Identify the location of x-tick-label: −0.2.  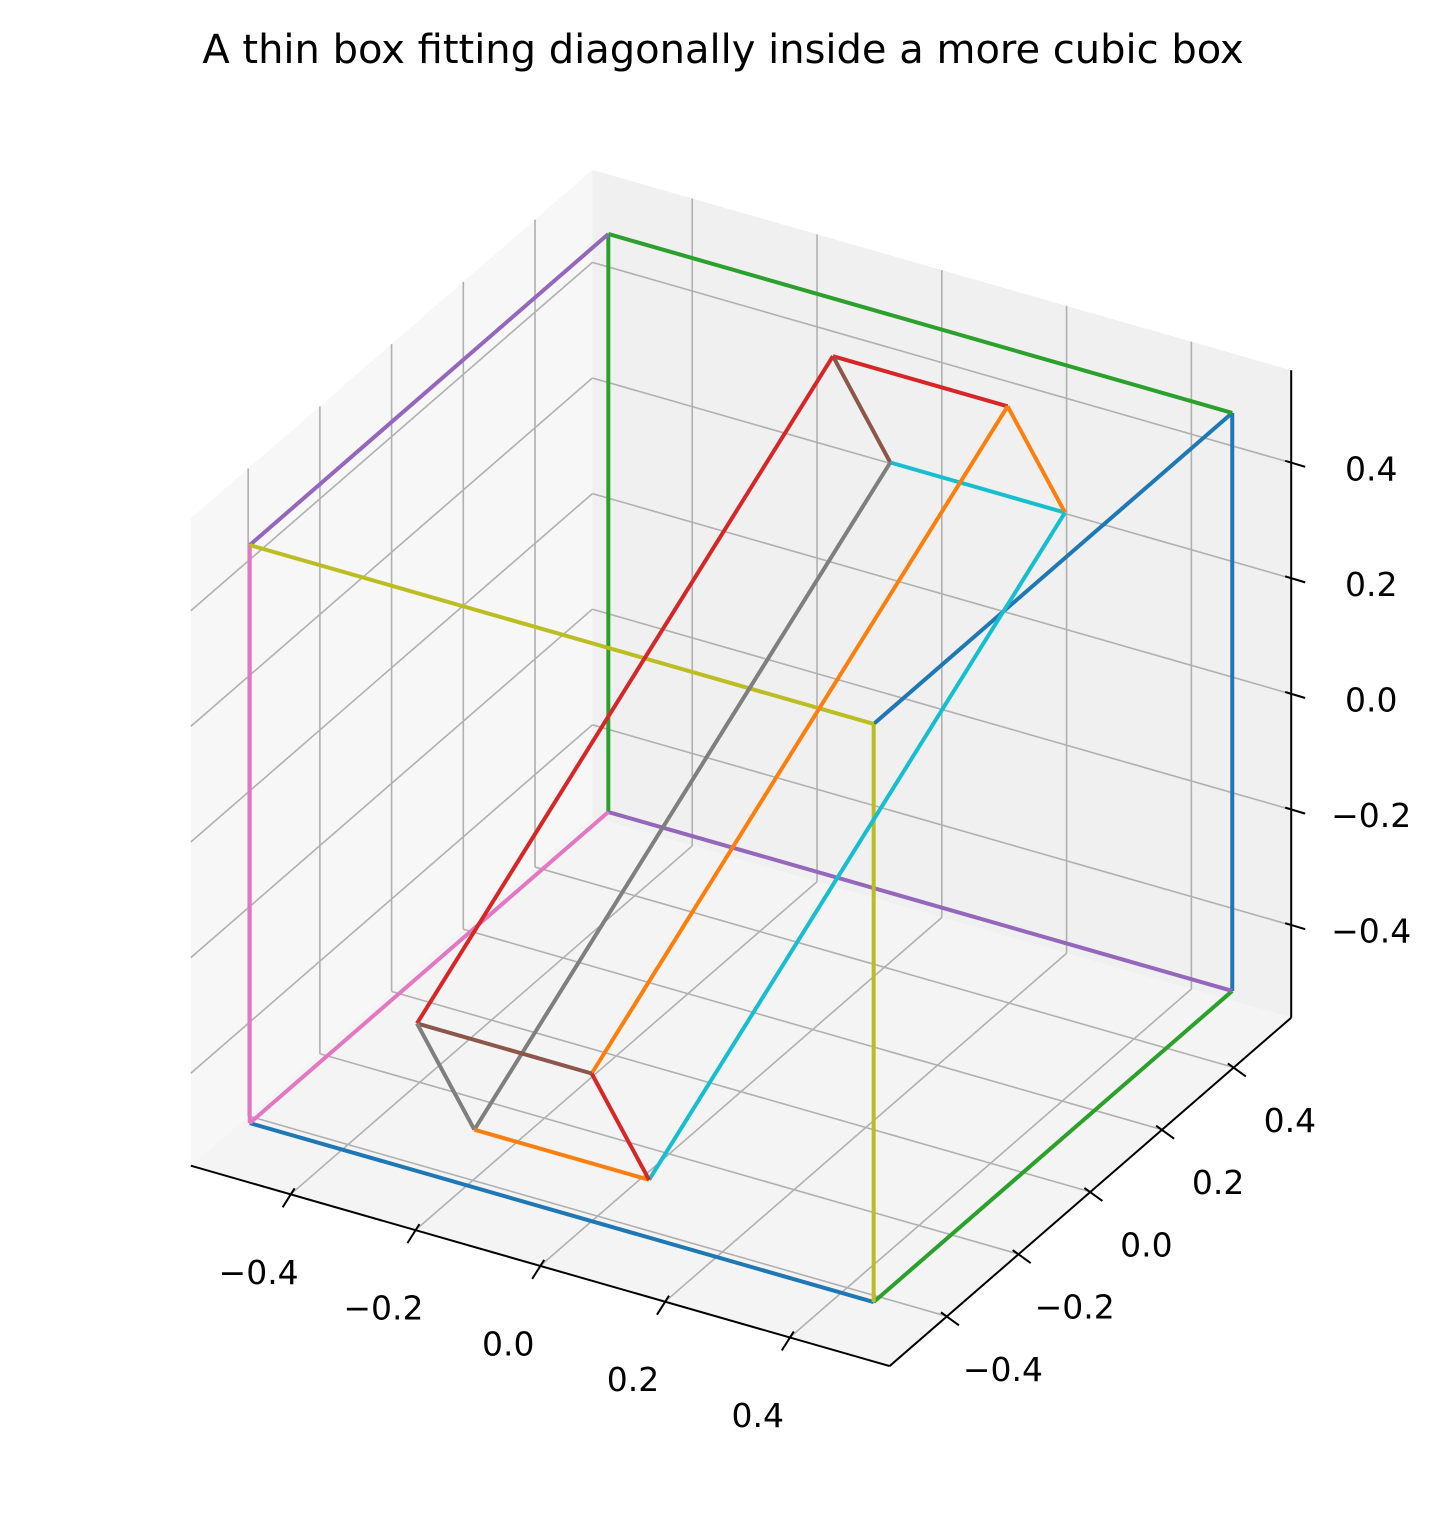
(383, 1308).